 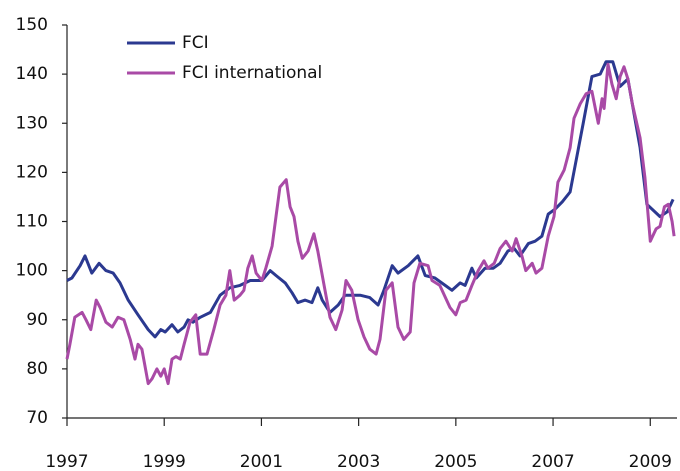 What do you see at coordinates (37, 418) in the screenshot?
I see `y-tick-label: 70` at bounding box center [37, 418].